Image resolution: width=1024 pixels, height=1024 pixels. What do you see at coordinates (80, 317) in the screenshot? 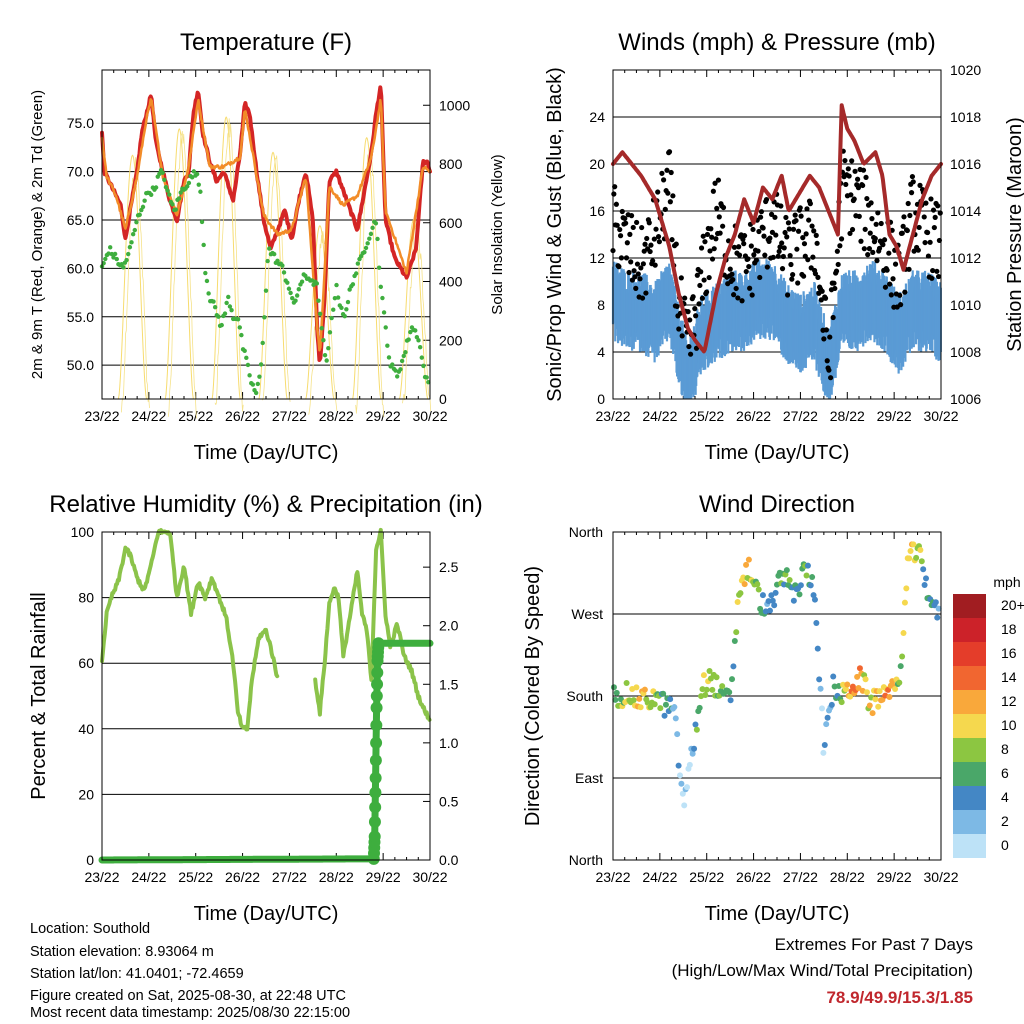
I see `y-tick-label: 55.0` at bounding box center [80, 317].